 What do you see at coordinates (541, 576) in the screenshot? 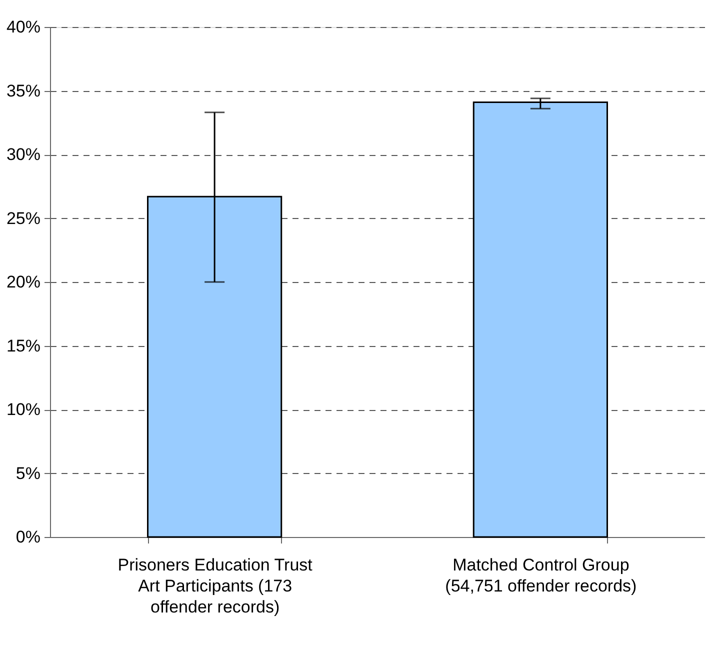
I see `x-tick-label: Matched Control Group (54,751 offender records)` at bounding box center [541, 576].